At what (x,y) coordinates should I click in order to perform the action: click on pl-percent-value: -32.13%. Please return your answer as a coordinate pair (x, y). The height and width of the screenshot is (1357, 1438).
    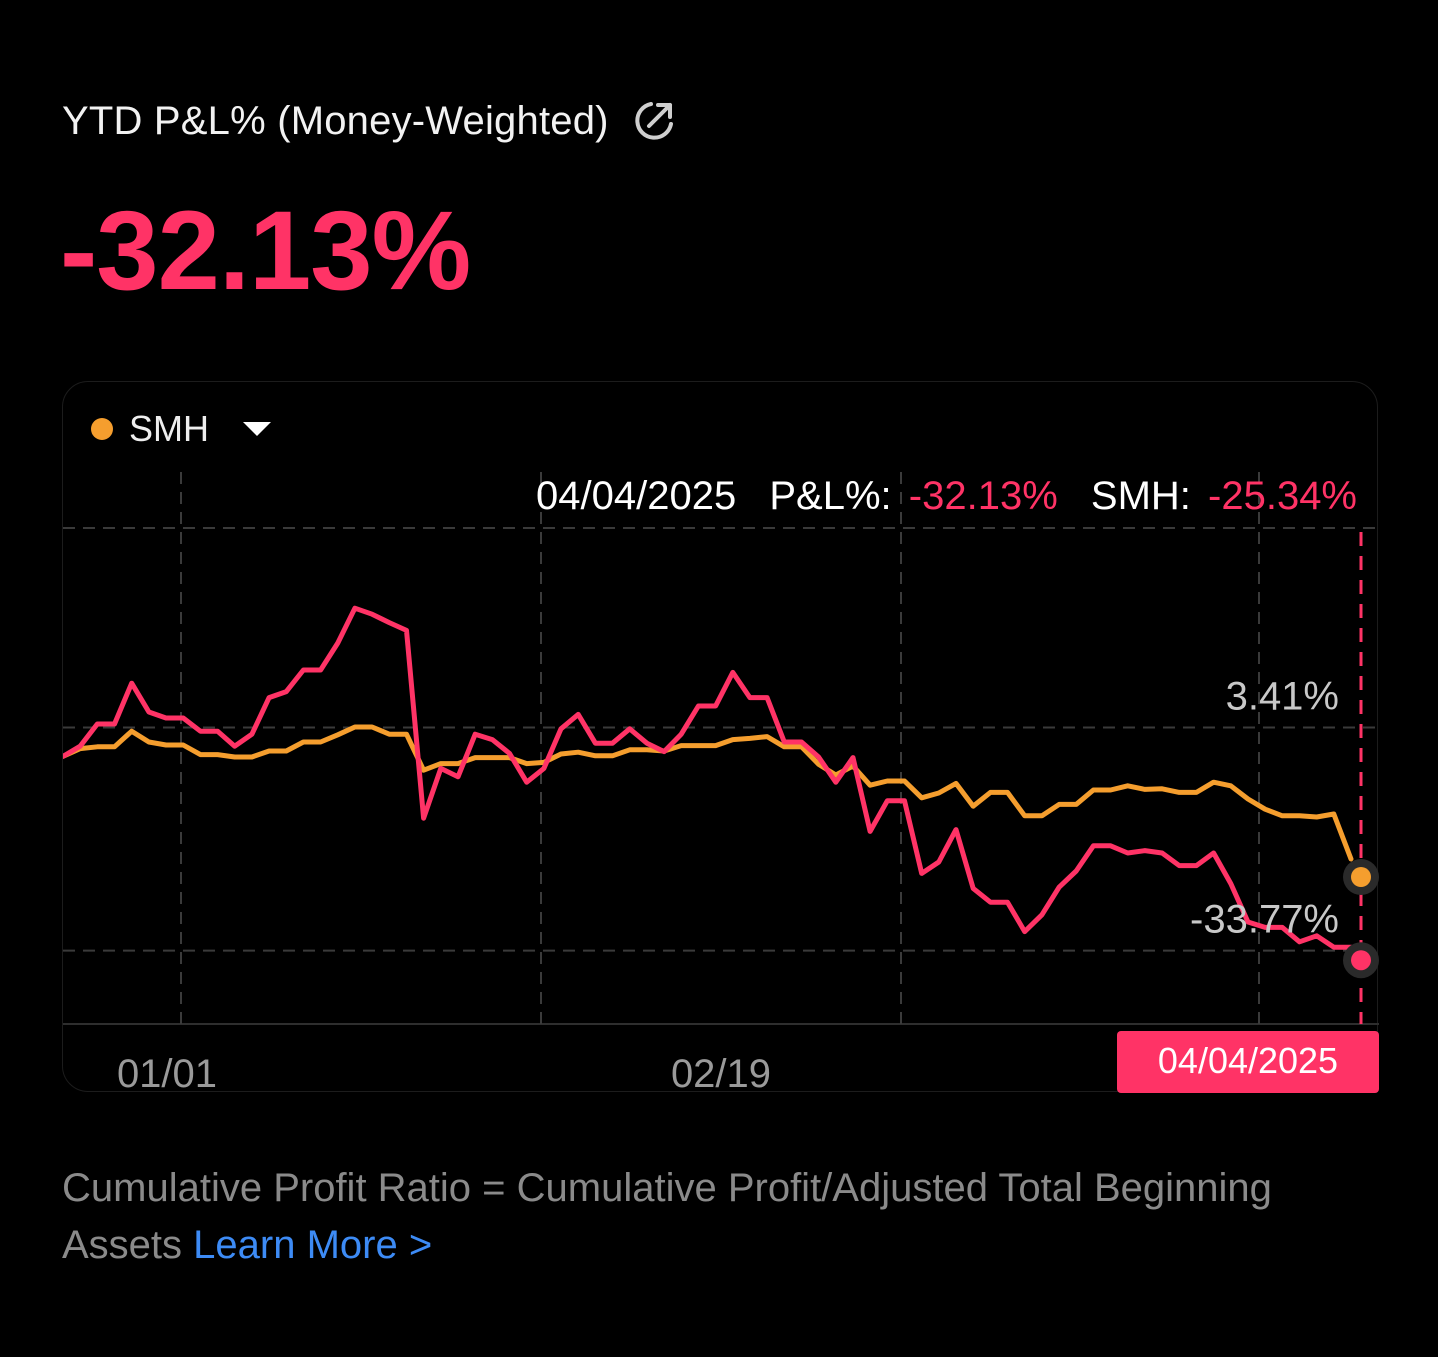
    Looking at the image, I should click on (265, 250).